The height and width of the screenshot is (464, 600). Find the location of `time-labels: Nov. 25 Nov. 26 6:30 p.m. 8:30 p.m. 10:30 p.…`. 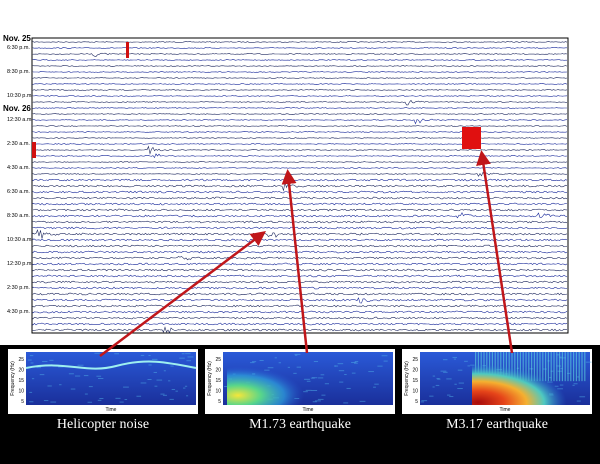

time-labels: Nov. 25 Nov. 26 6:30 p.m. 8:30 p.m. 10:30 p.… is located at coordinates (18, 174).